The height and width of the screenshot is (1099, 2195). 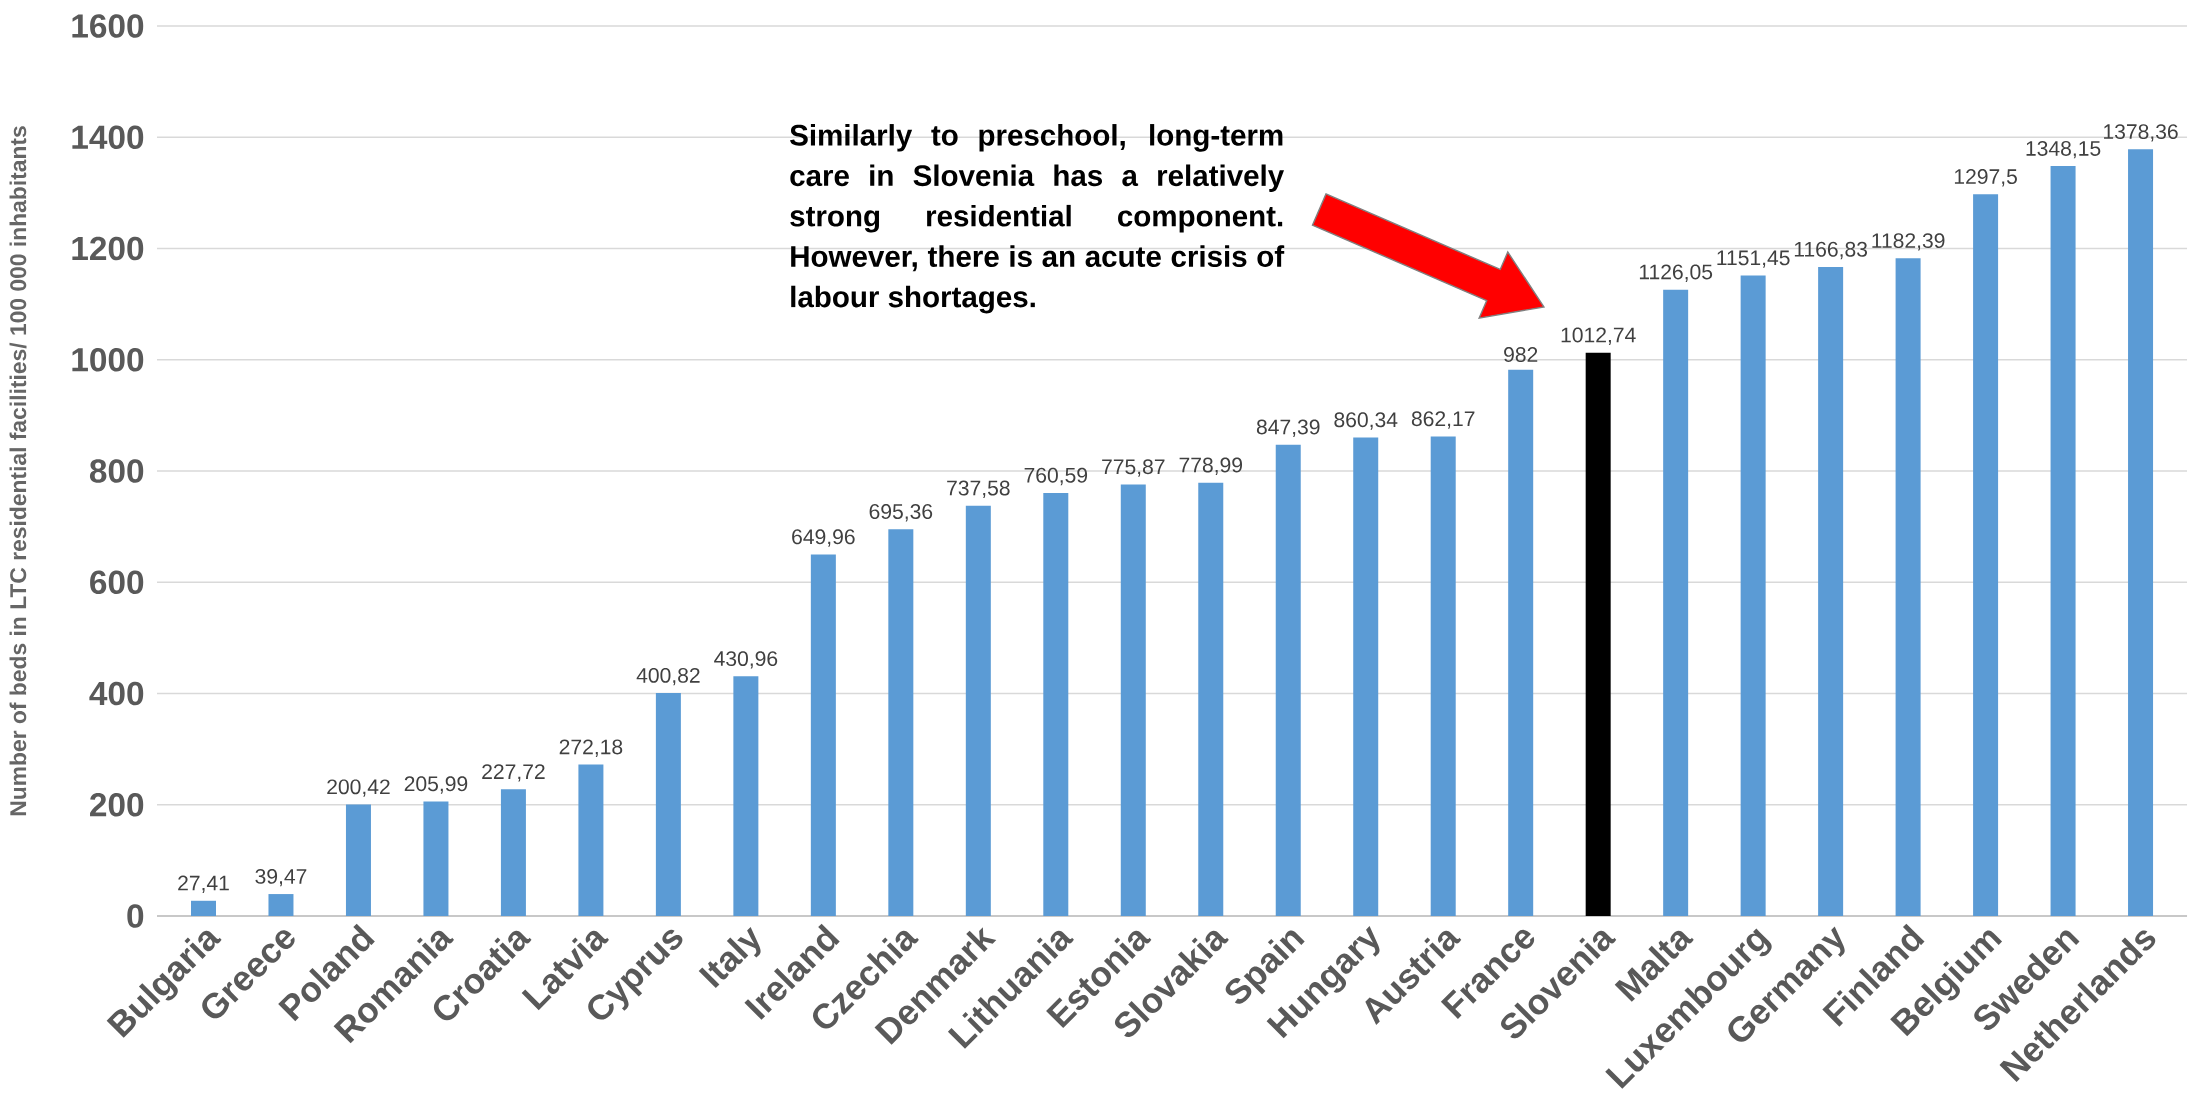 What do you see at coordinates (1908, 242) in the screenshot?
I see `data-label: 1182,39` at bounding box center [1908, 242].